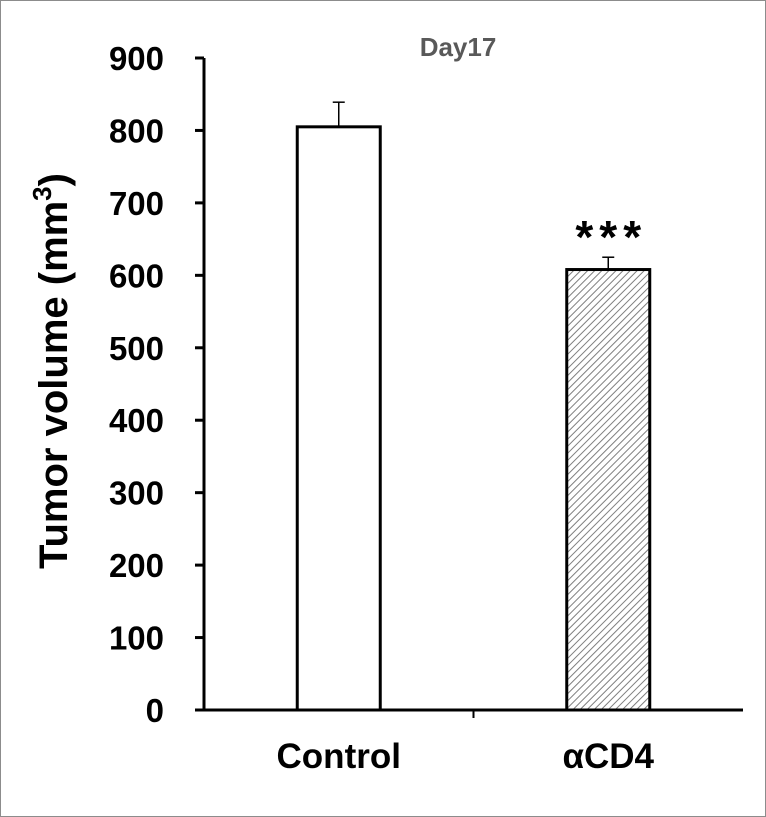 The height and width of the screenshot is (817, 766). What do you see at coordinates (136, 638) in the screenshot?
I see `y-tick-label: 100` at bounding box center [136, 638].